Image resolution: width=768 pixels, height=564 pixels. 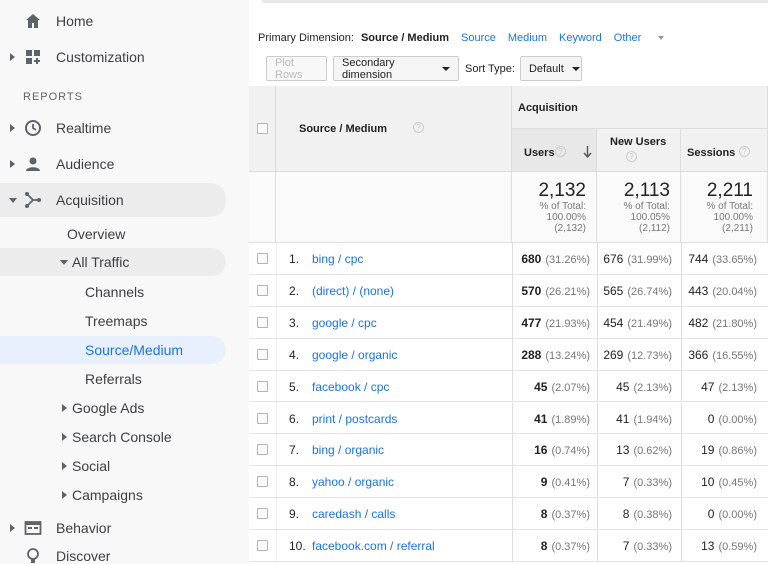 I want to click on row-source-link: bing / cpc, so click(x=338, y=259).